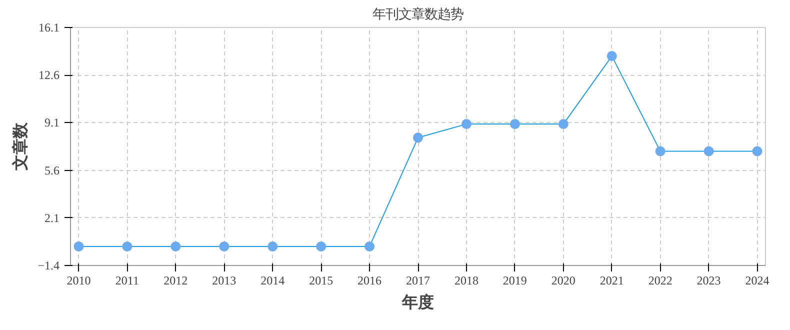 This screenshot has height=330, width=790. Describe the element at coordinates (514, 281) in the screenshot. I see `x-tick-label: 2019` at that location.